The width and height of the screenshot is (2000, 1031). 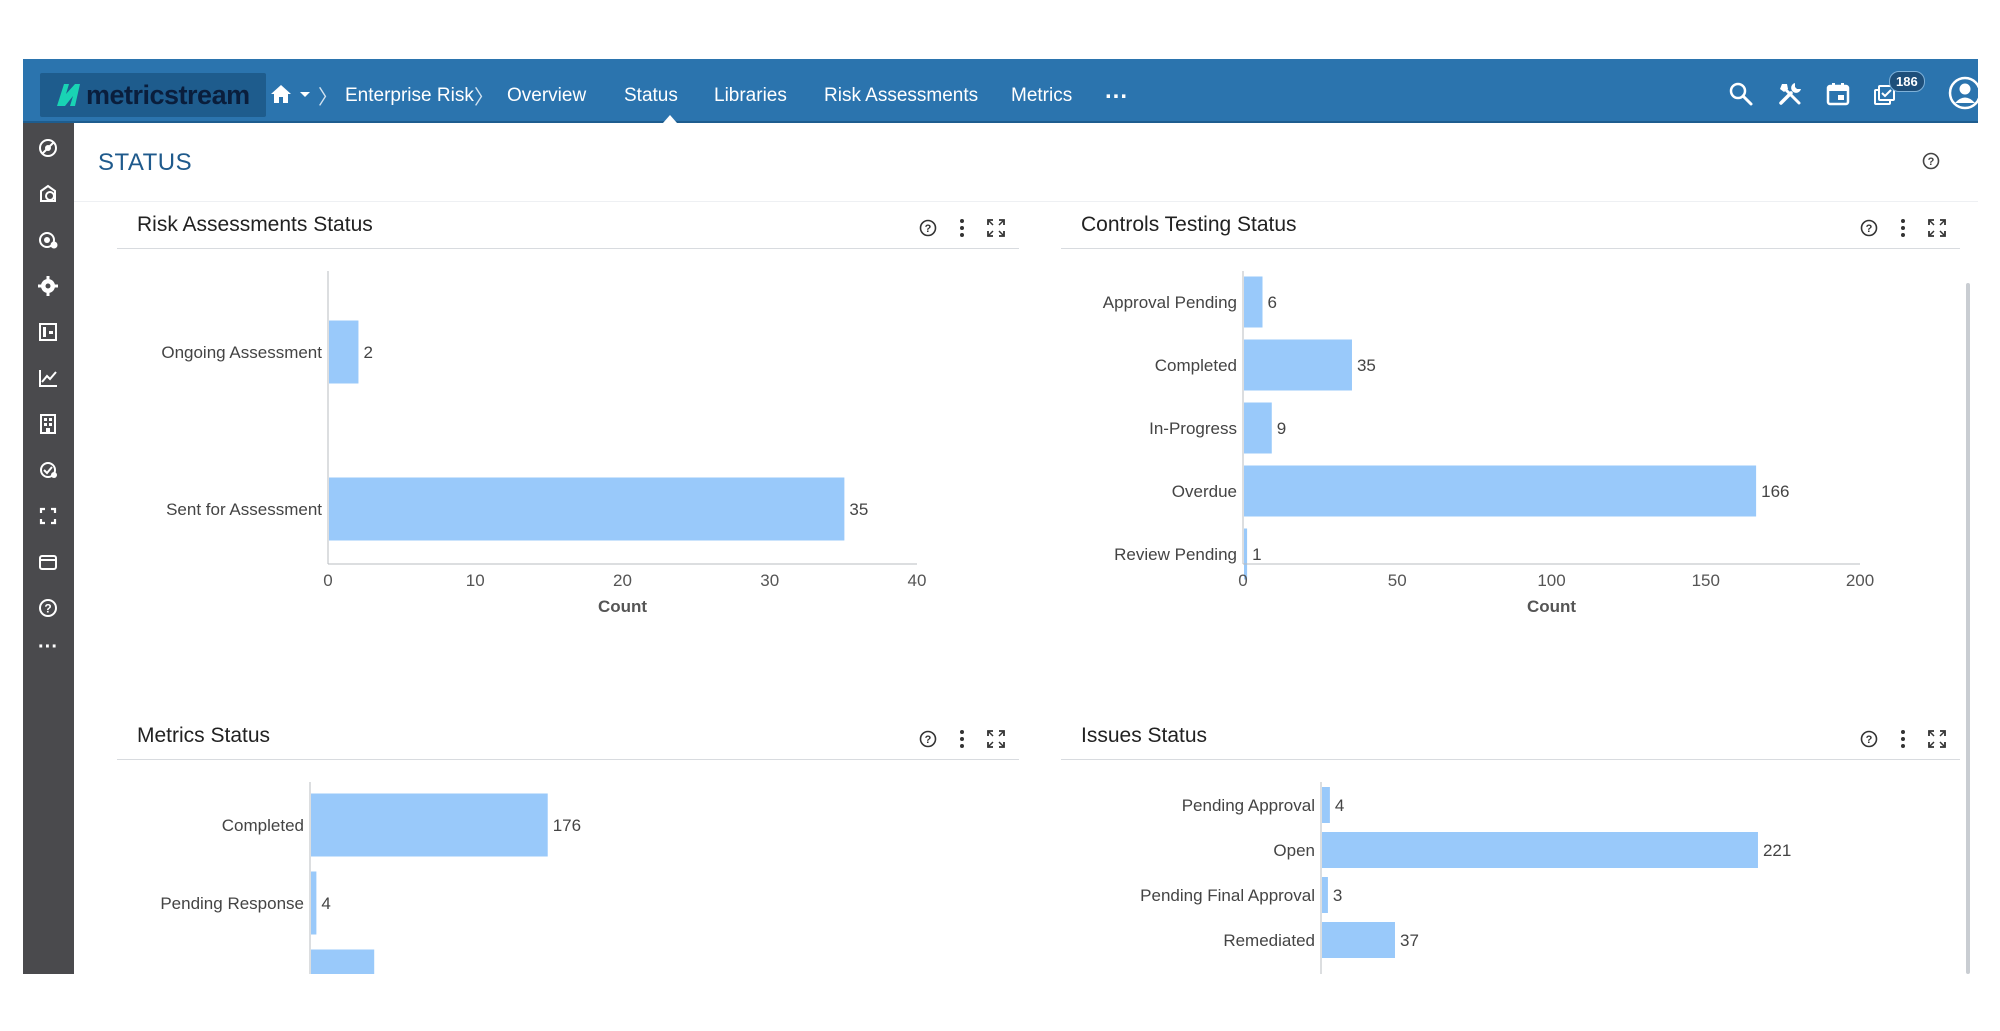 I want to click on notifications-icon, so click(x=1886, y=94).